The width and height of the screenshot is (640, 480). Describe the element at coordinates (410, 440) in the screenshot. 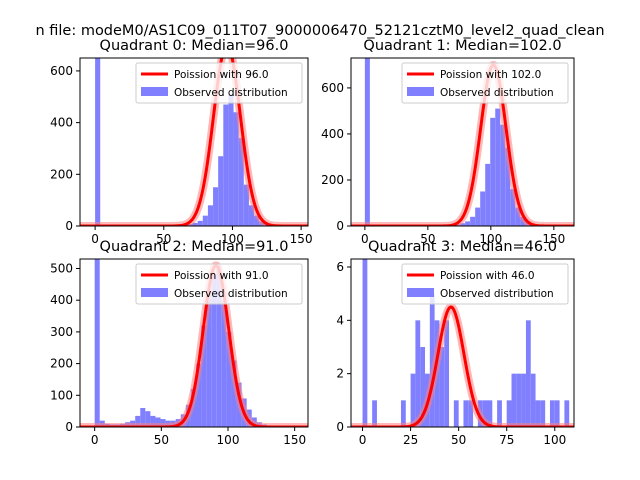

I see `x-tick-label: 25` at that location.